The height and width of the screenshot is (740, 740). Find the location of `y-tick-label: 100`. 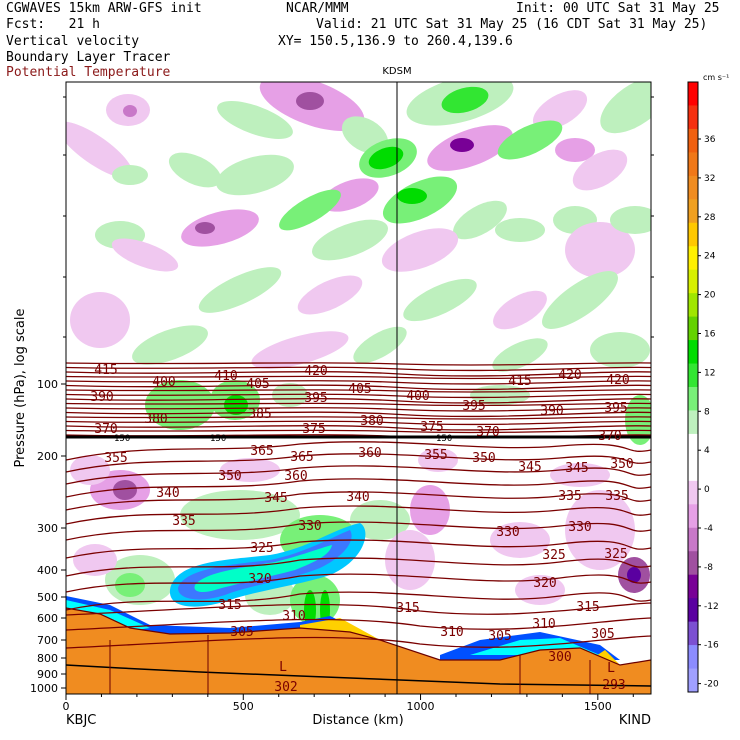

y-tick-label: 100 is located at coordinates (47, 384).